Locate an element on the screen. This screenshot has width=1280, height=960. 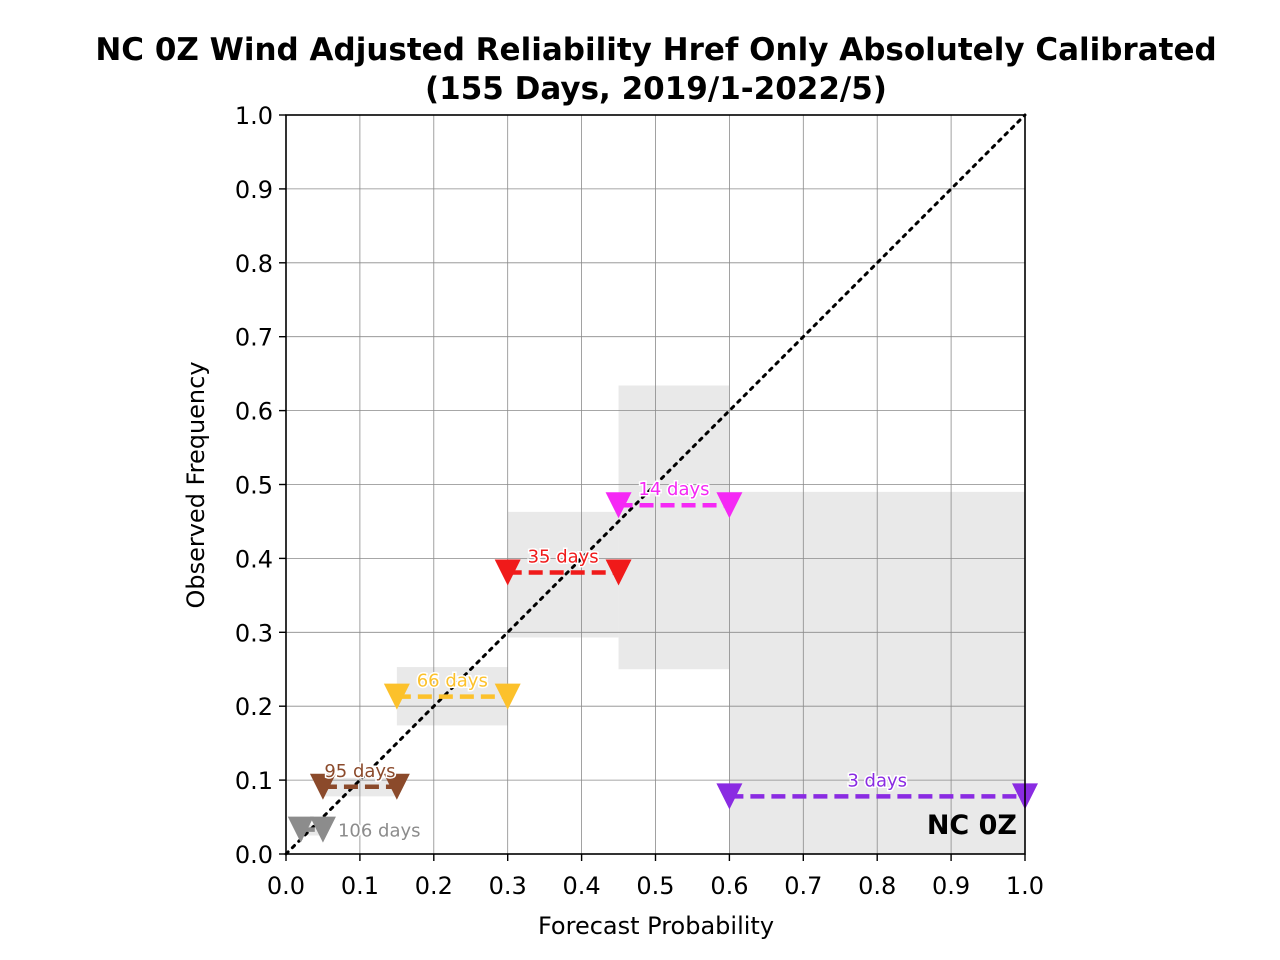
series-bin-2: 66 days is located at coordinates (452, 689).